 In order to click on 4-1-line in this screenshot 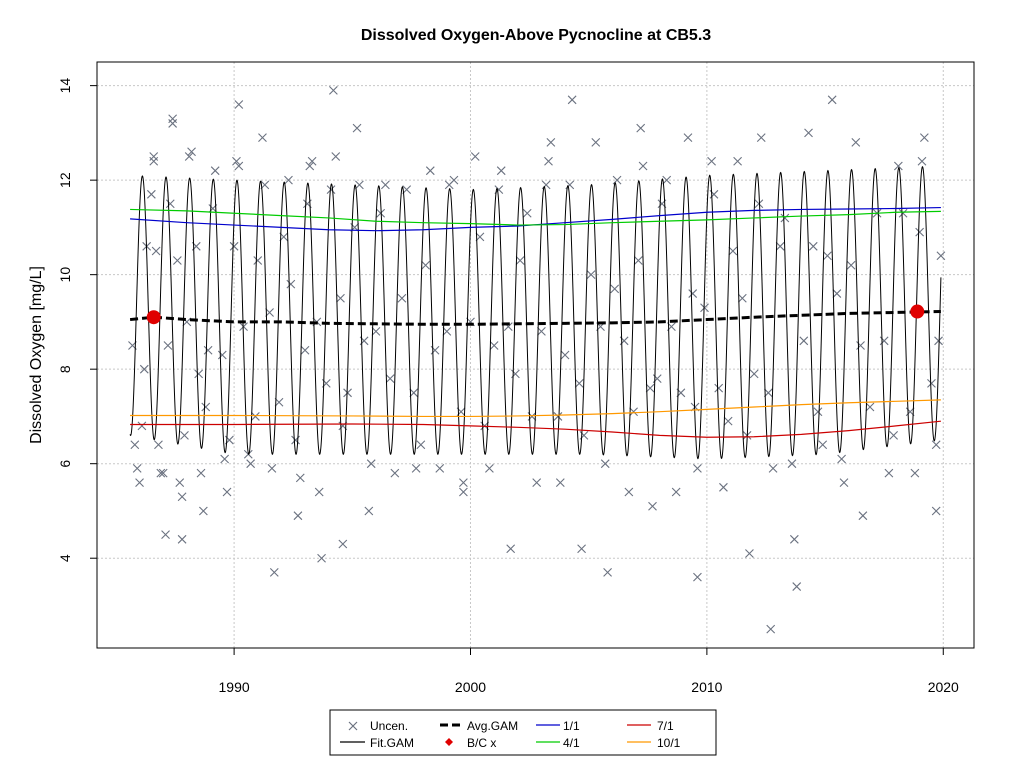, I will do `click(535, 217)`.